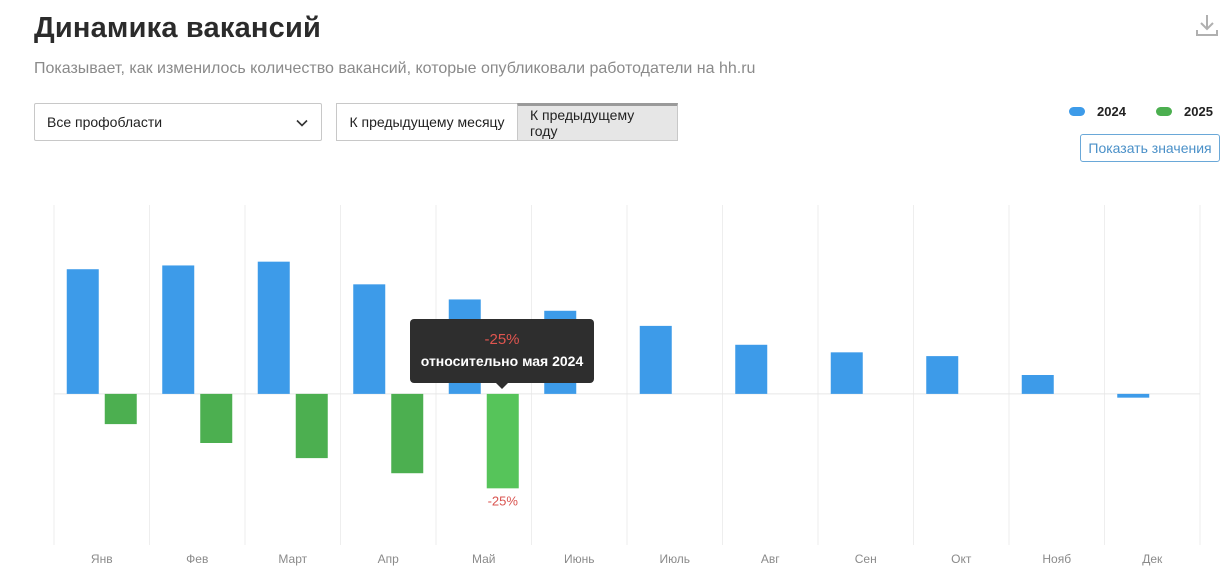 This screenshot has width=1227, height=576. Describe the element at coordinates (369, 339) in the screenshot. I see `bar-2024-Апр` at that location.